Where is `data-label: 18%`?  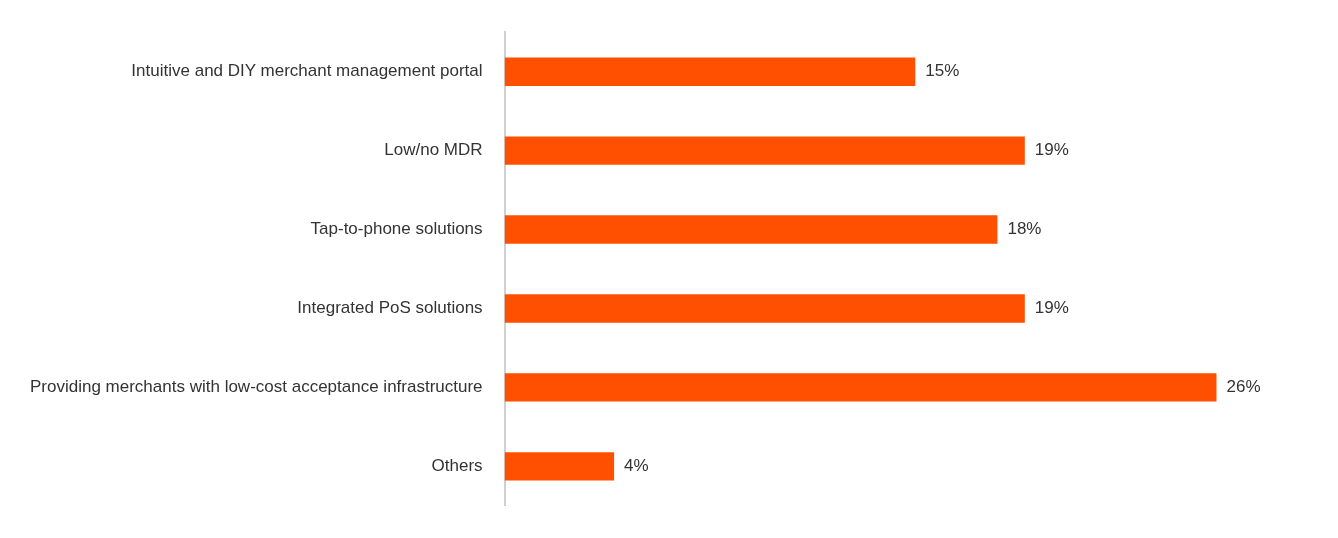
data-label: 18% is located at coordinates (1024, 229).